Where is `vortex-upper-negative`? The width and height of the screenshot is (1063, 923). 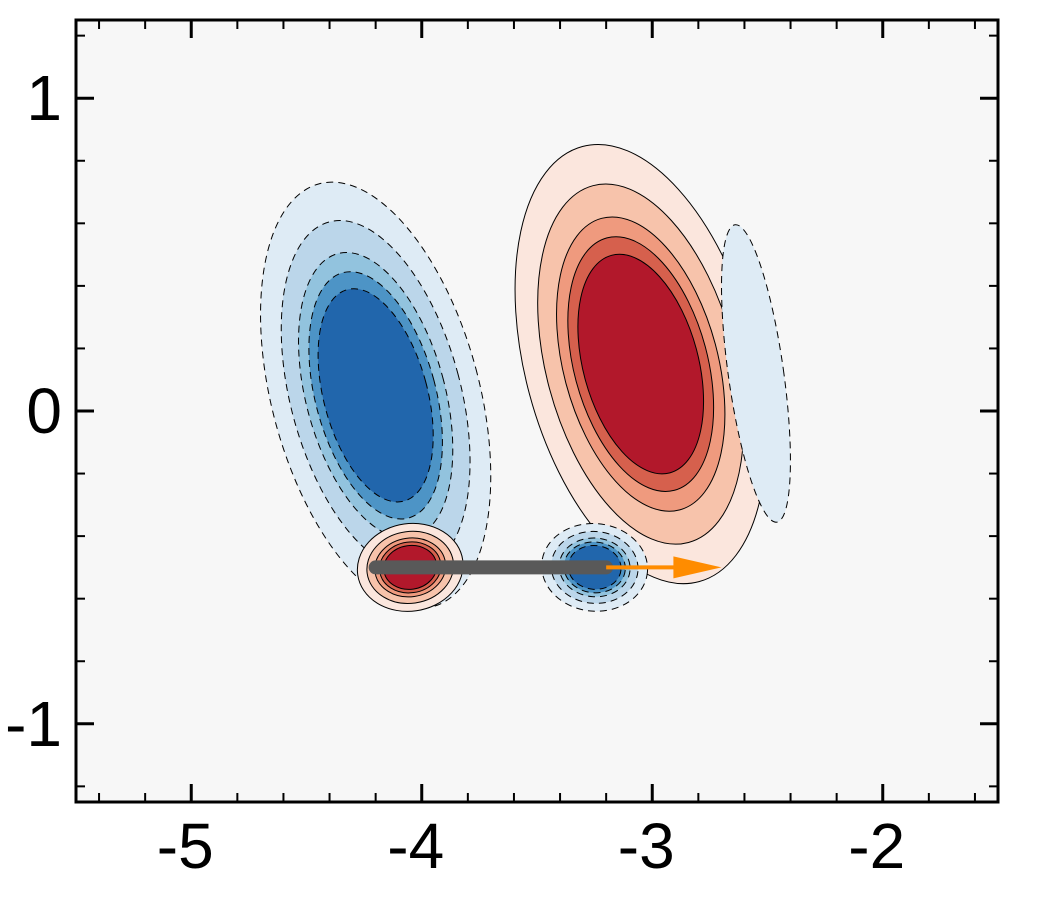
vortex-upper-negative is located at coordinates (376, 395).